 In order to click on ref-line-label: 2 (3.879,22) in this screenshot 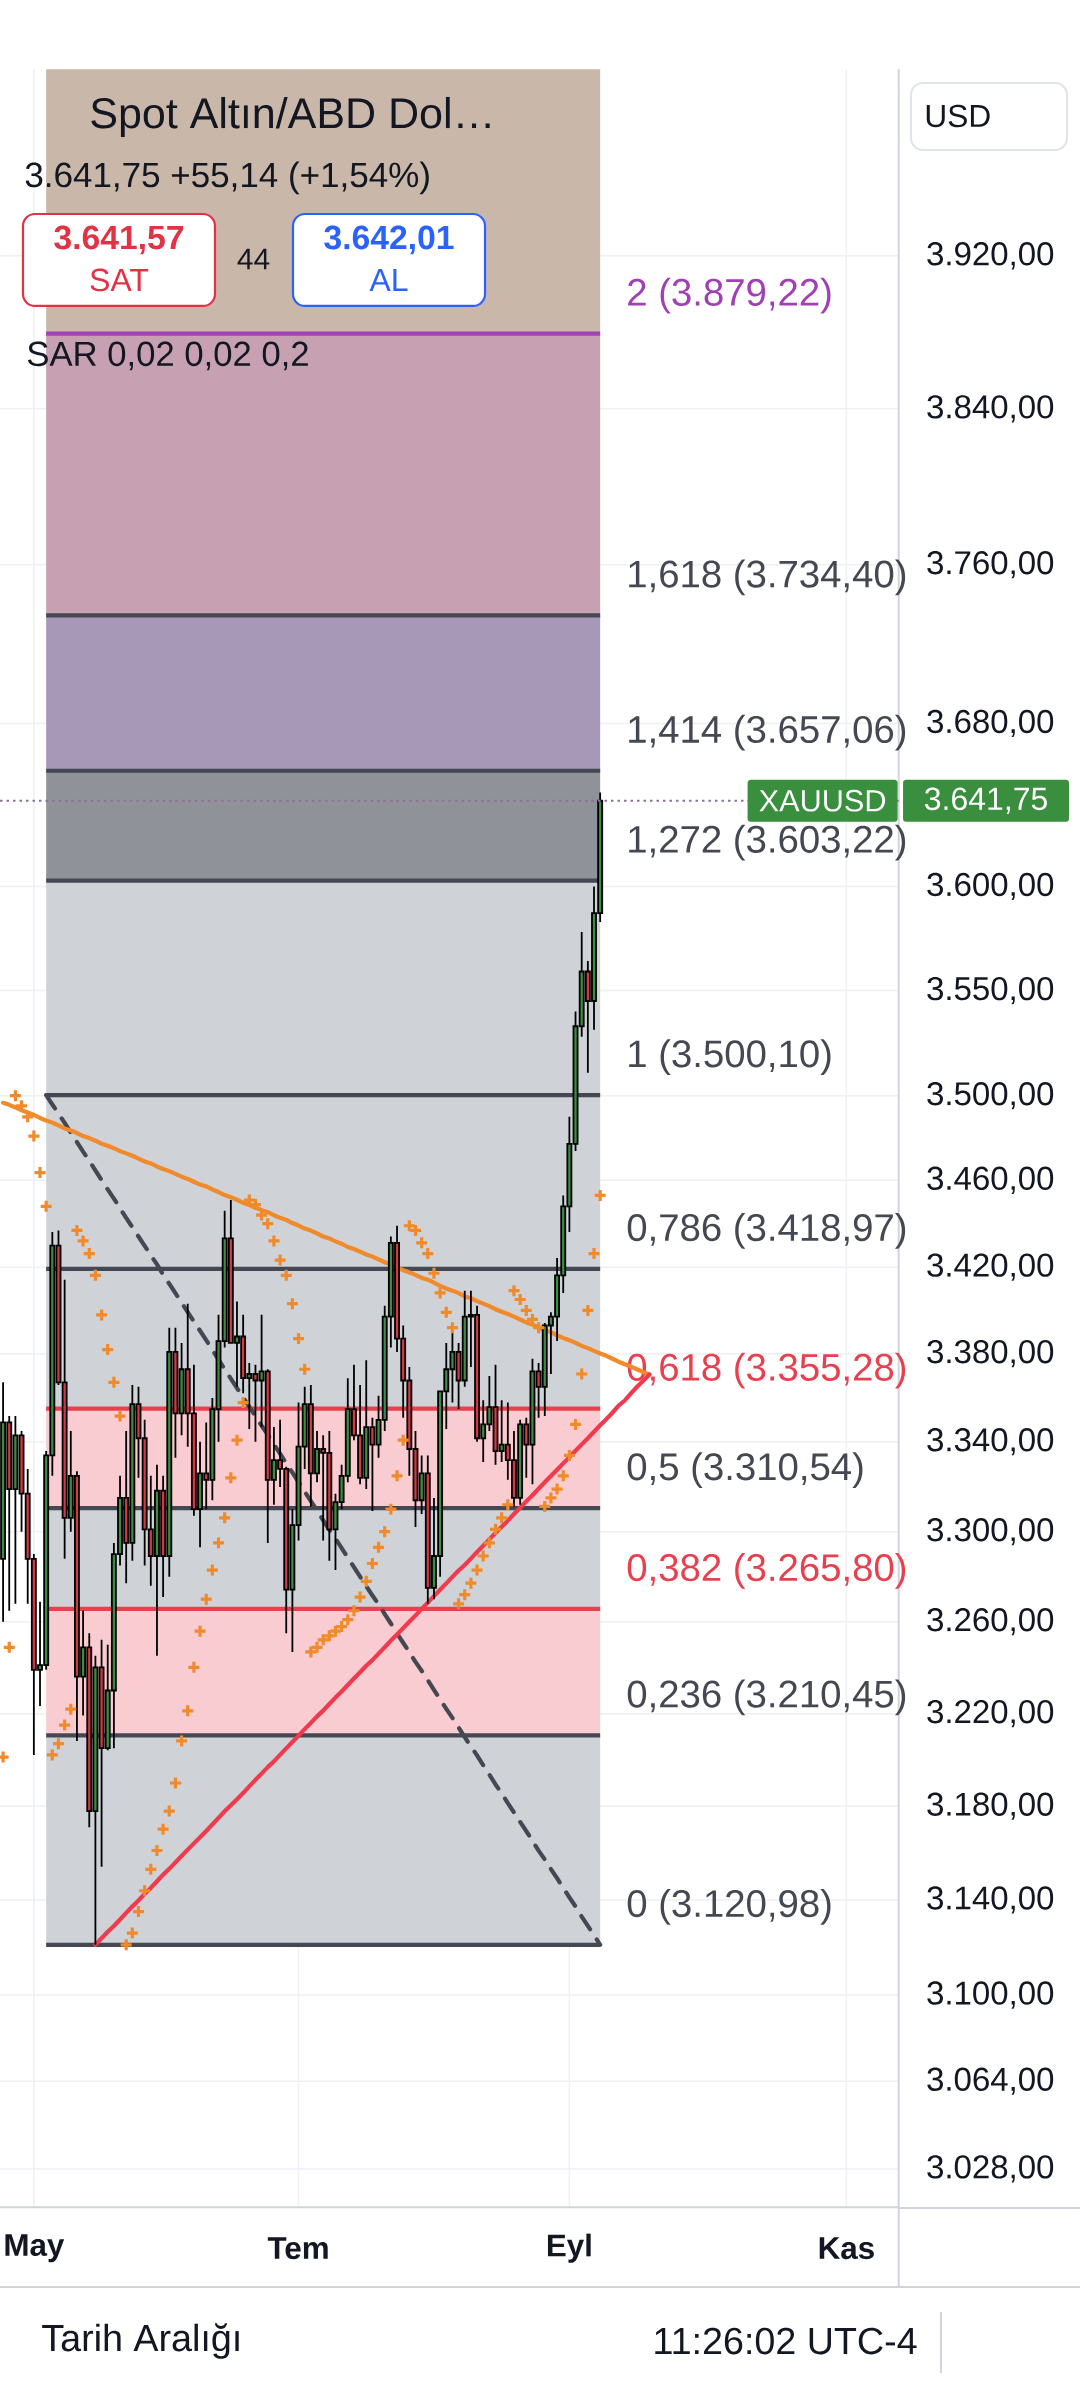, I will do `click(729, 295)`.